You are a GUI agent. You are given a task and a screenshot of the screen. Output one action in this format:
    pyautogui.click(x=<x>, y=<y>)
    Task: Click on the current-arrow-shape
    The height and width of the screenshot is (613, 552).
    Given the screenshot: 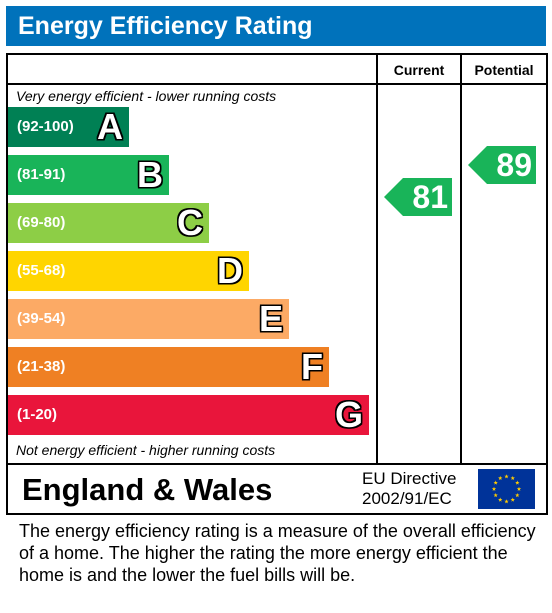 What is the action you would take?
    pyautogui.click(x=418, y=197)
    